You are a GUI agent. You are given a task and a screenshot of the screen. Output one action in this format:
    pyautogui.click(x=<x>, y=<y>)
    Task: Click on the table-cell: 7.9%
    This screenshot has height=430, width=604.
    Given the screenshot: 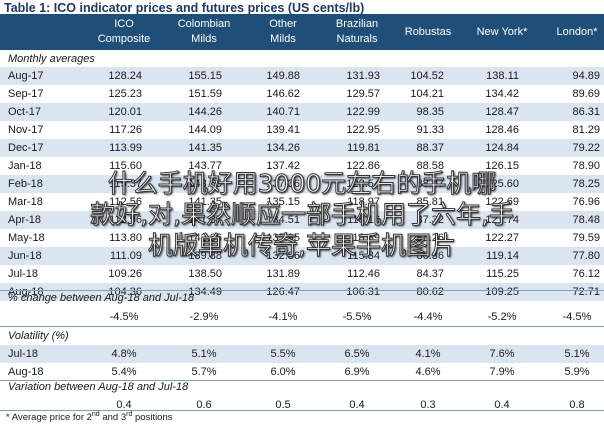 What is the action you would take?
    pyautogui.click(x=502, y=372)
    